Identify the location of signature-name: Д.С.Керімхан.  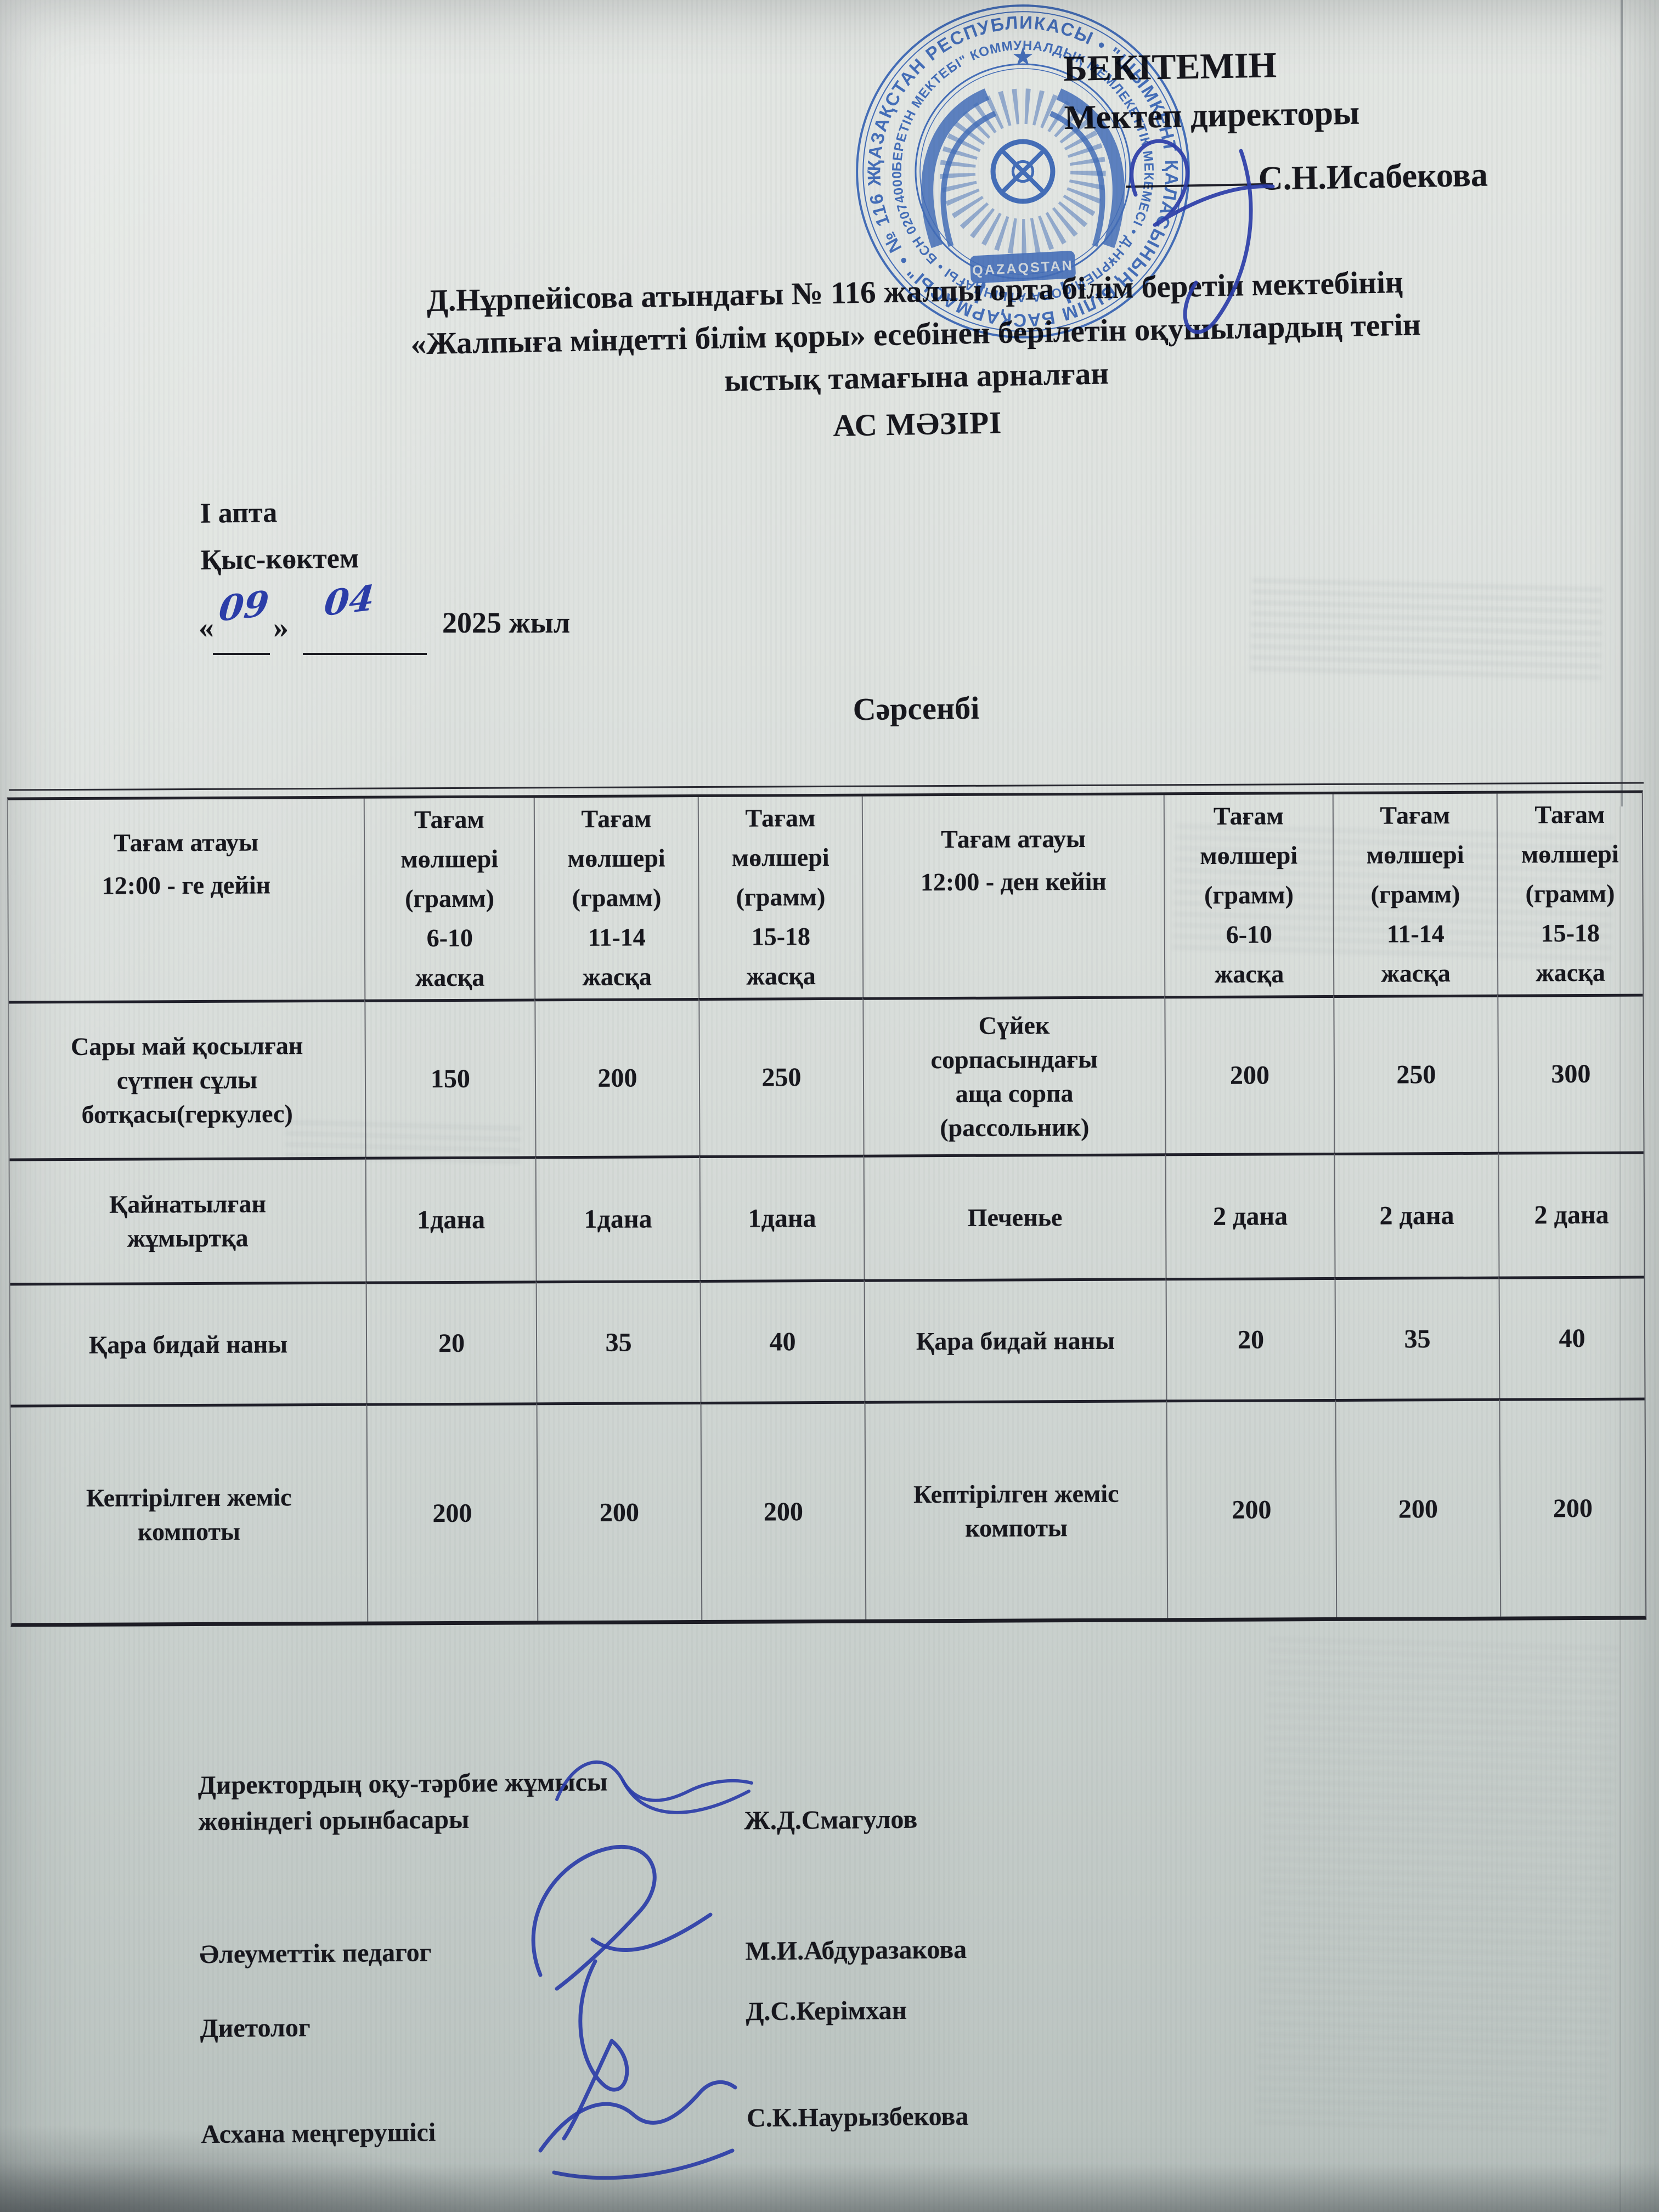
(826, 2011).